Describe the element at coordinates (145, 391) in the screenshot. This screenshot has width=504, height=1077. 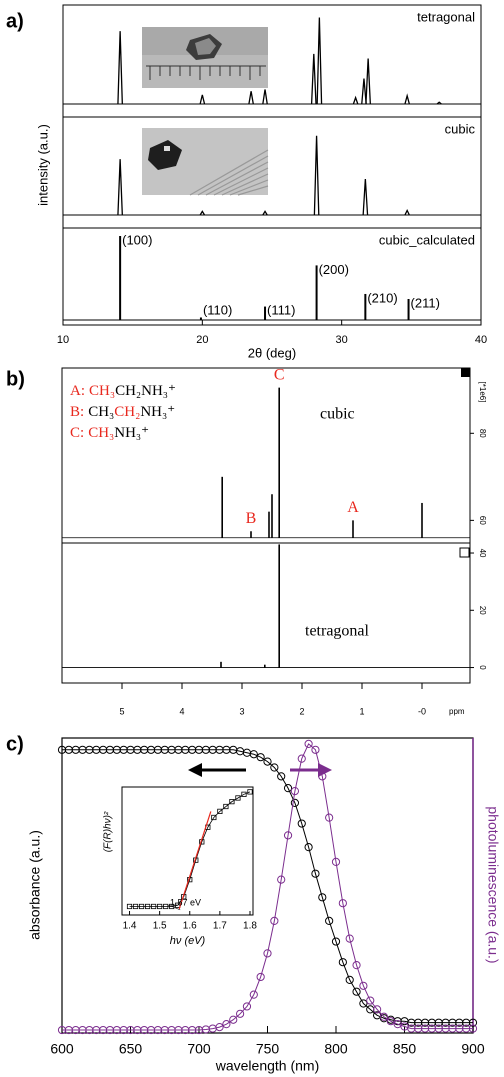
I see `legend-text: CH₂NH₃⁺` at that location.